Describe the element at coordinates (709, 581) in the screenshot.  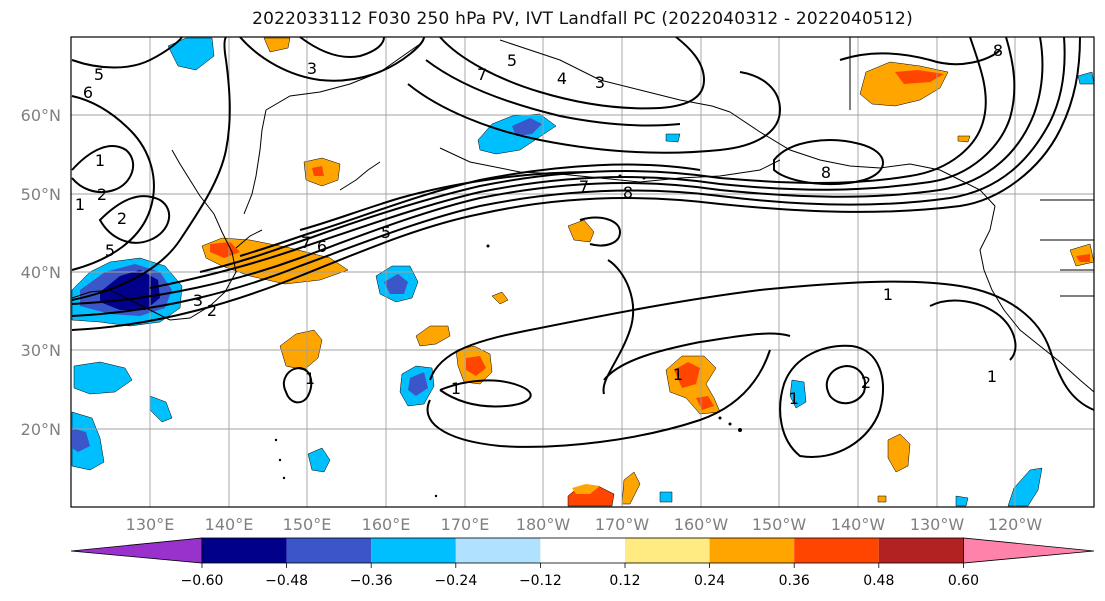
I see `colorbar-tick-label: 0.24` at that location.